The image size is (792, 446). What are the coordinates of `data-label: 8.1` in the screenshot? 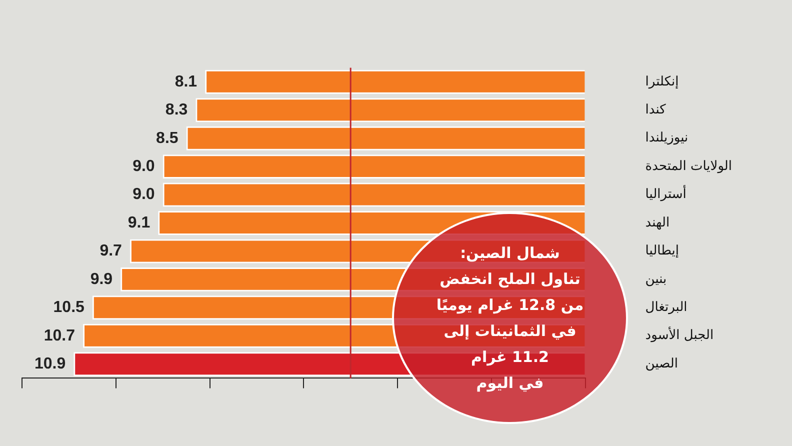 It's located at (186, 81).